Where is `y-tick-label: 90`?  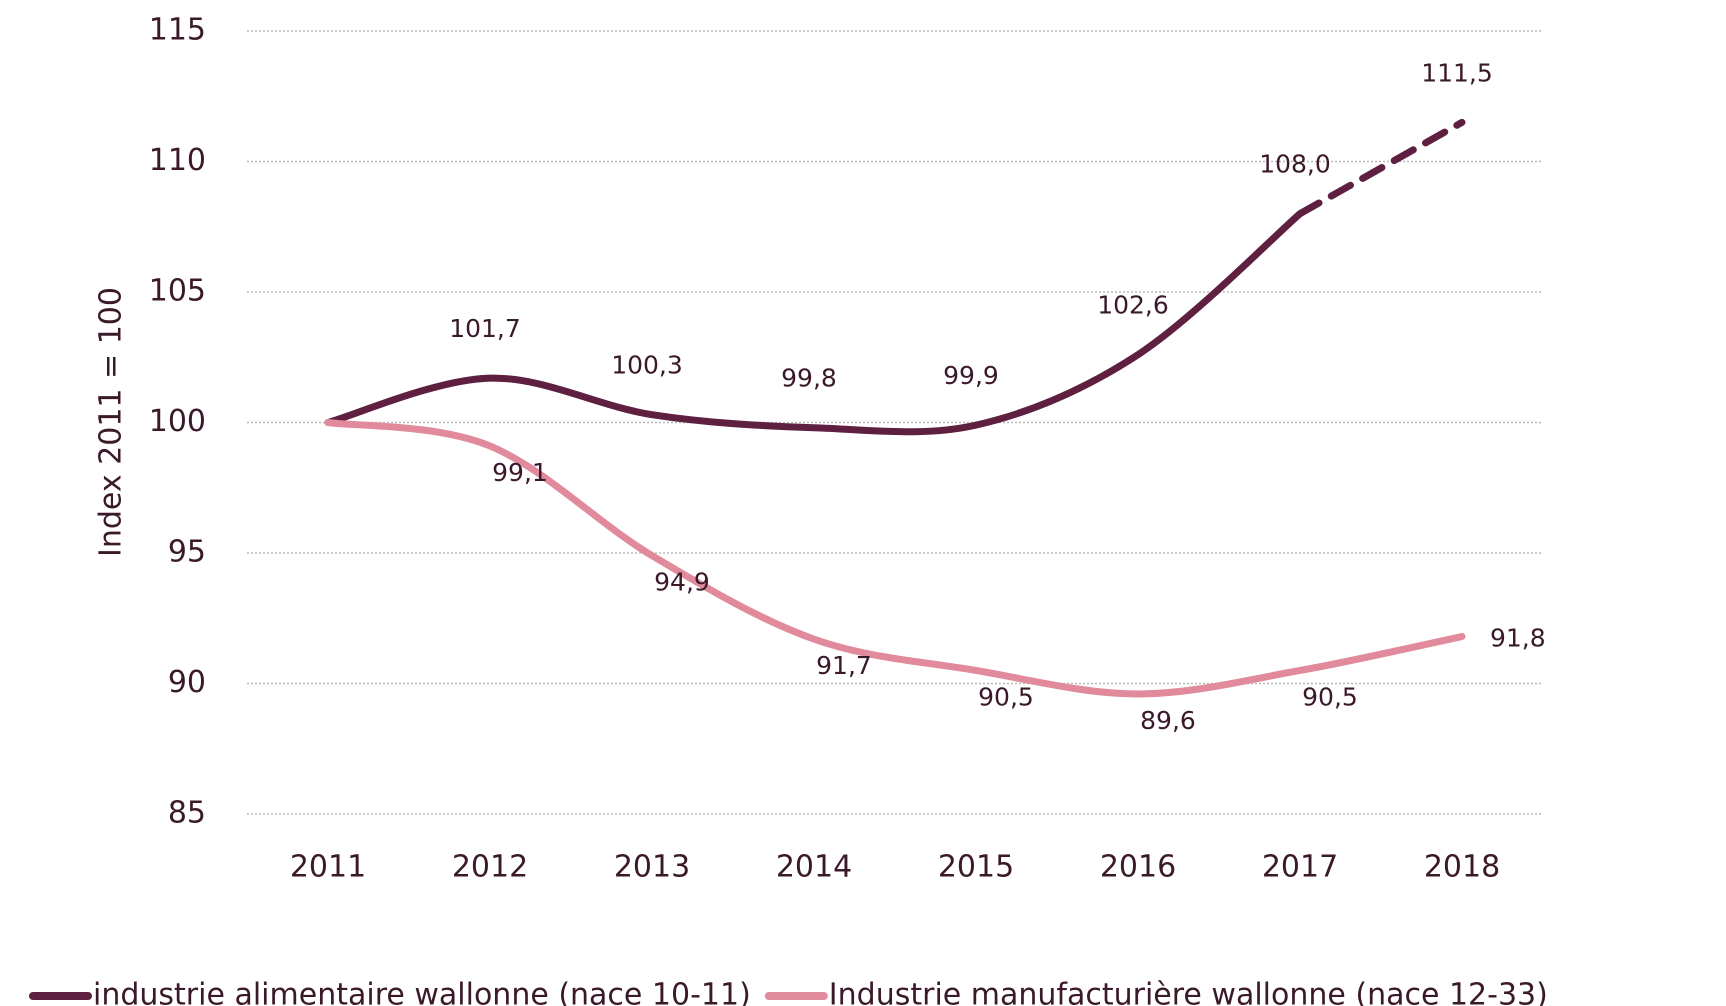 y-tick-label: 90 is located at coordinates (187, 682).